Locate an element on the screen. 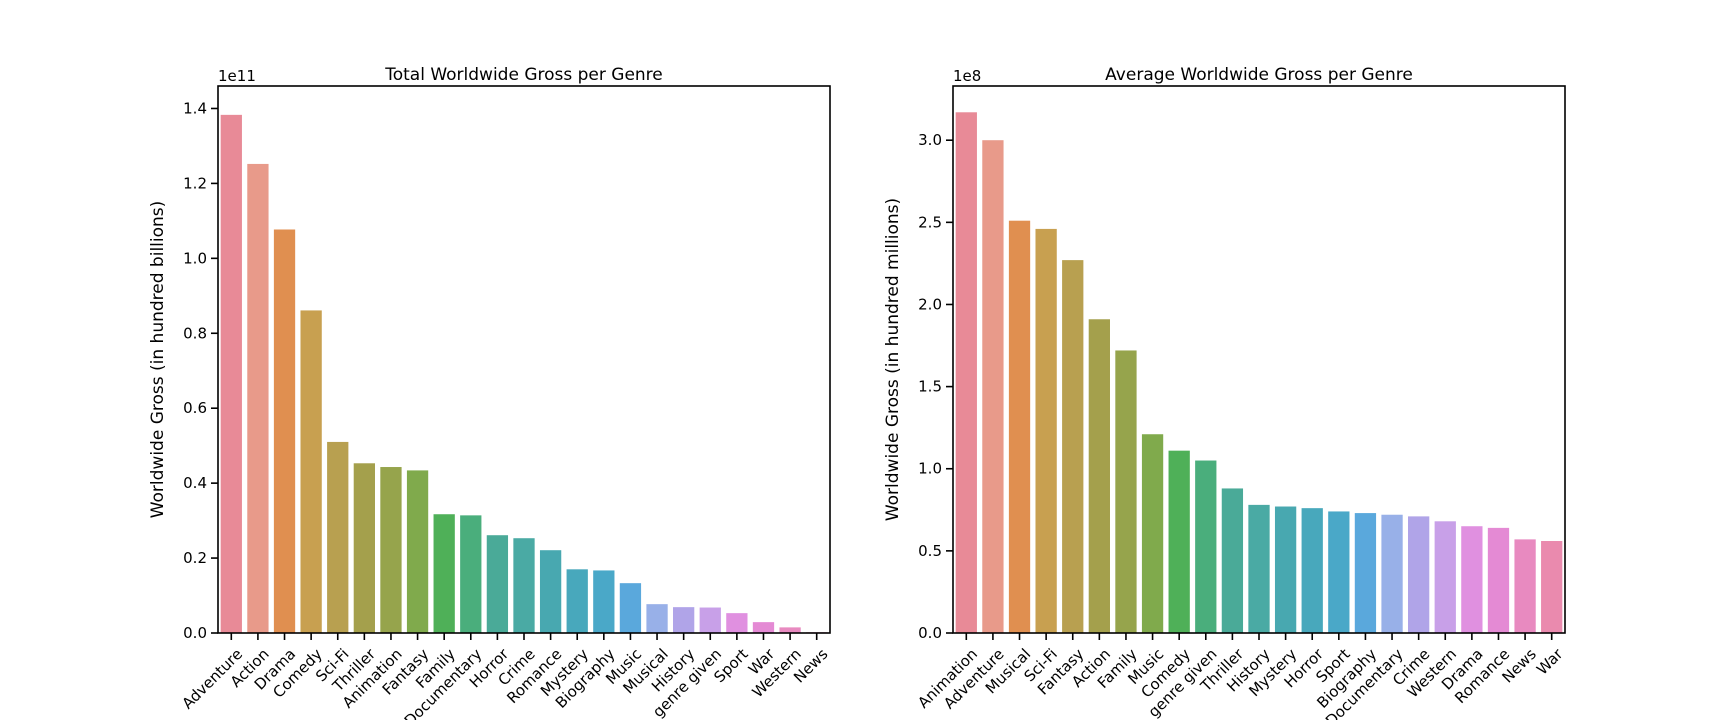  y-tick-label: 0.5 is located at coordinates (930, 551).